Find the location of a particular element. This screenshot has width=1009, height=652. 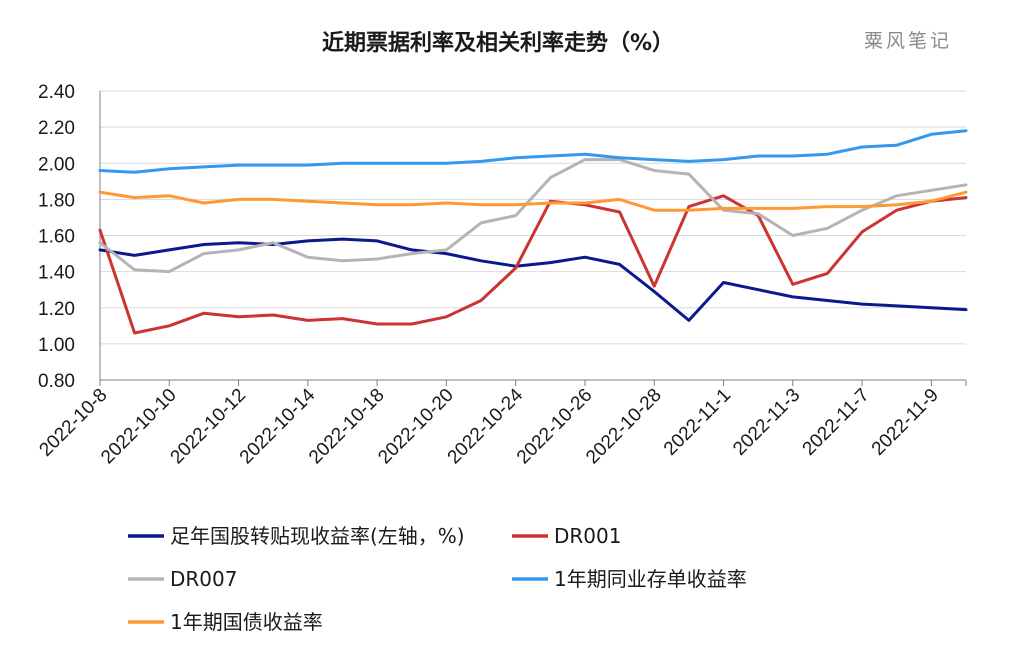

y-tick-label: 1.60 is located at coordinates (56, 237).